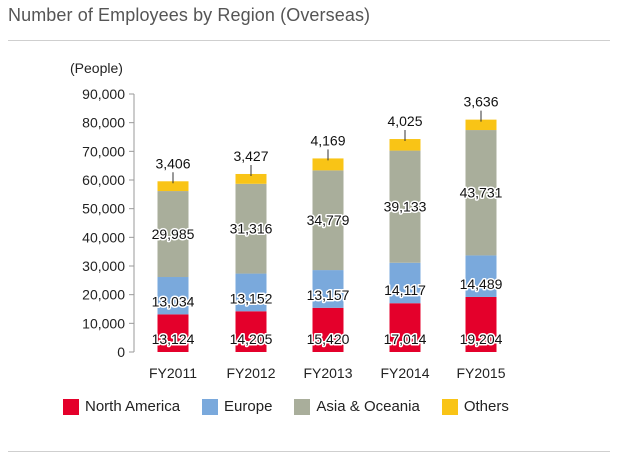 The width and height of the screenshot is (622, 455). I want to click on title-divider, so click(309, 40).